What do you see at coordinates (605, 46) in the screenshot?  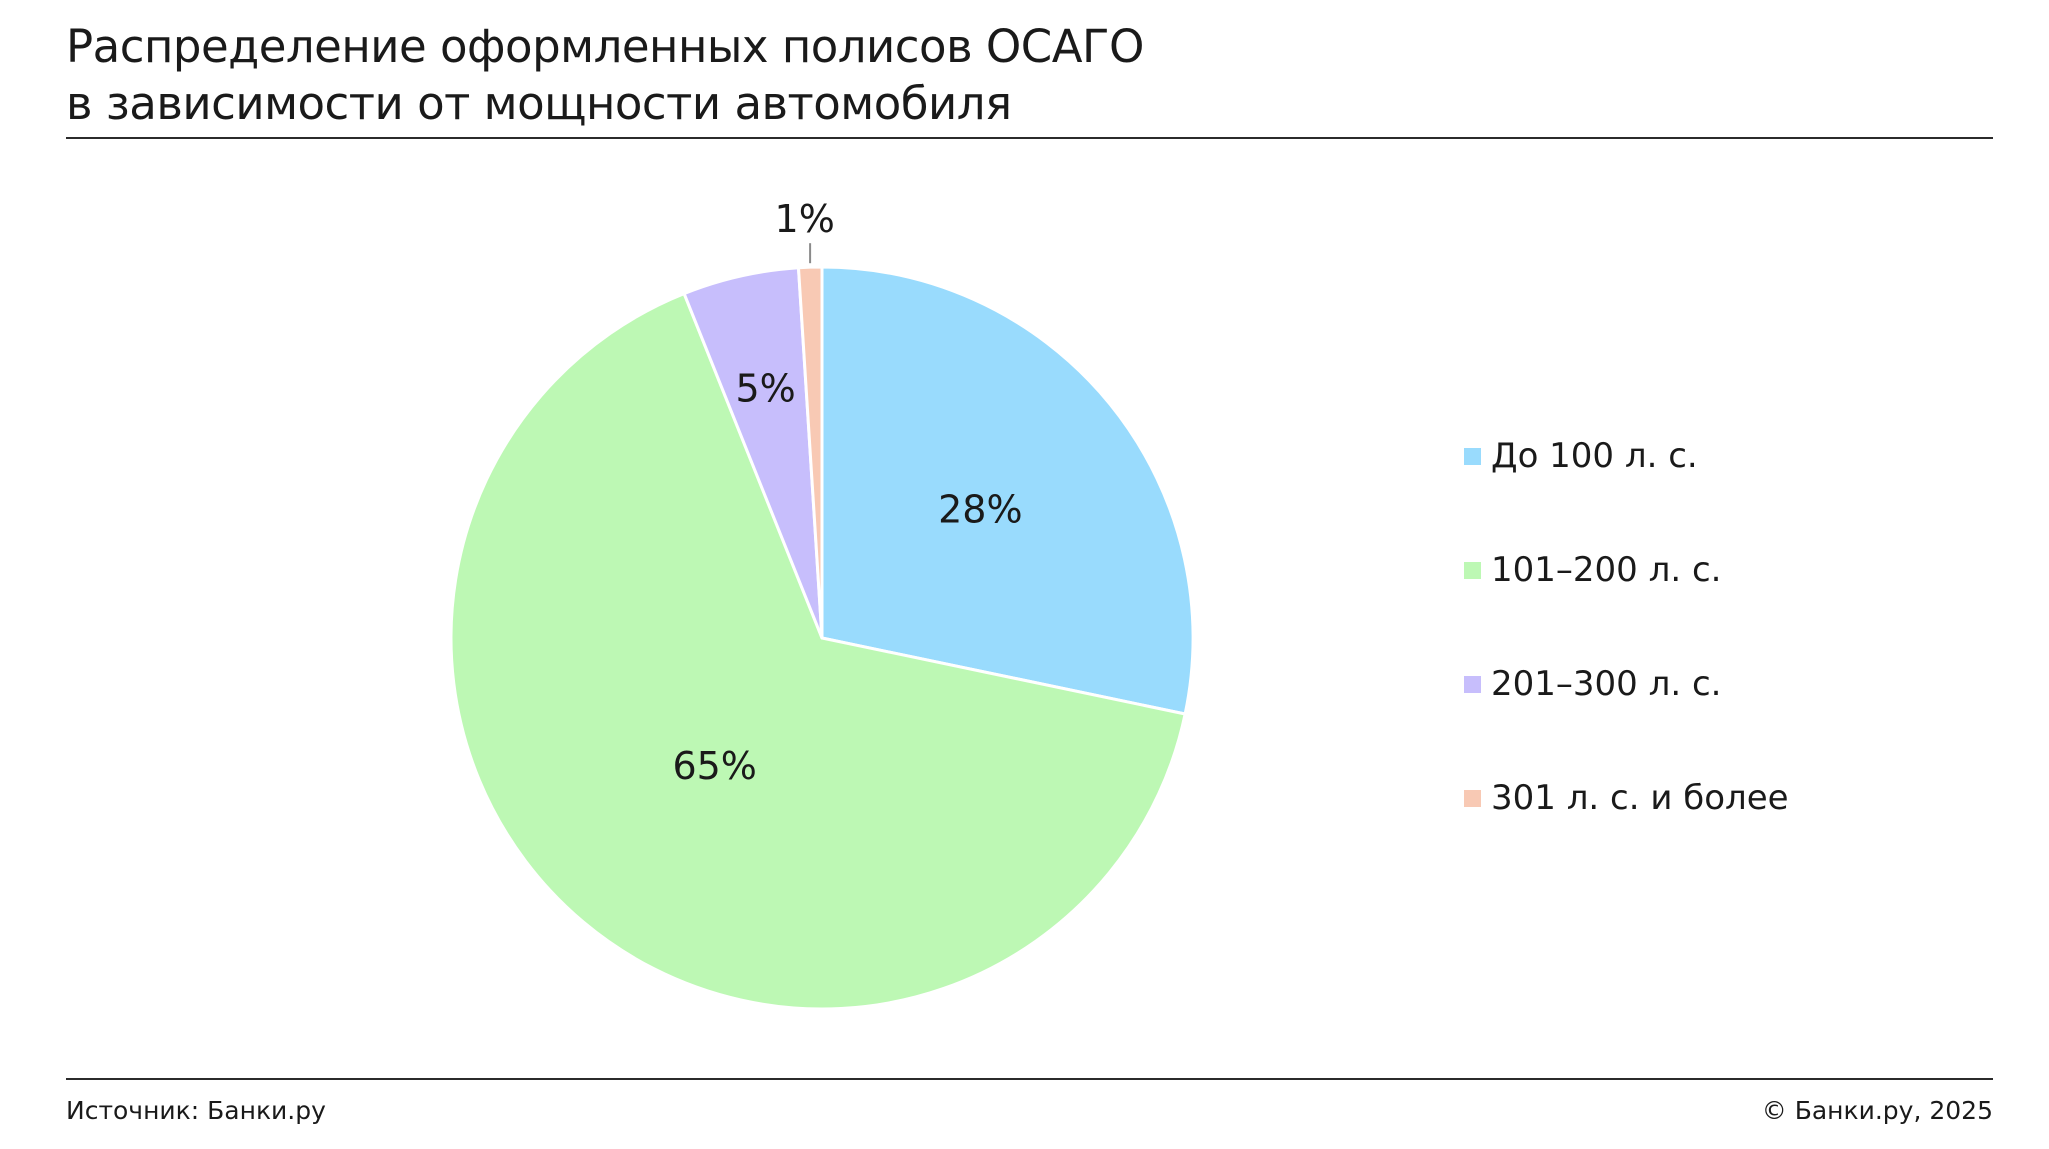 I see `chart-title-line-1: Распределение оформленных полисов ОСАГО` at bounding box center [605, 46].